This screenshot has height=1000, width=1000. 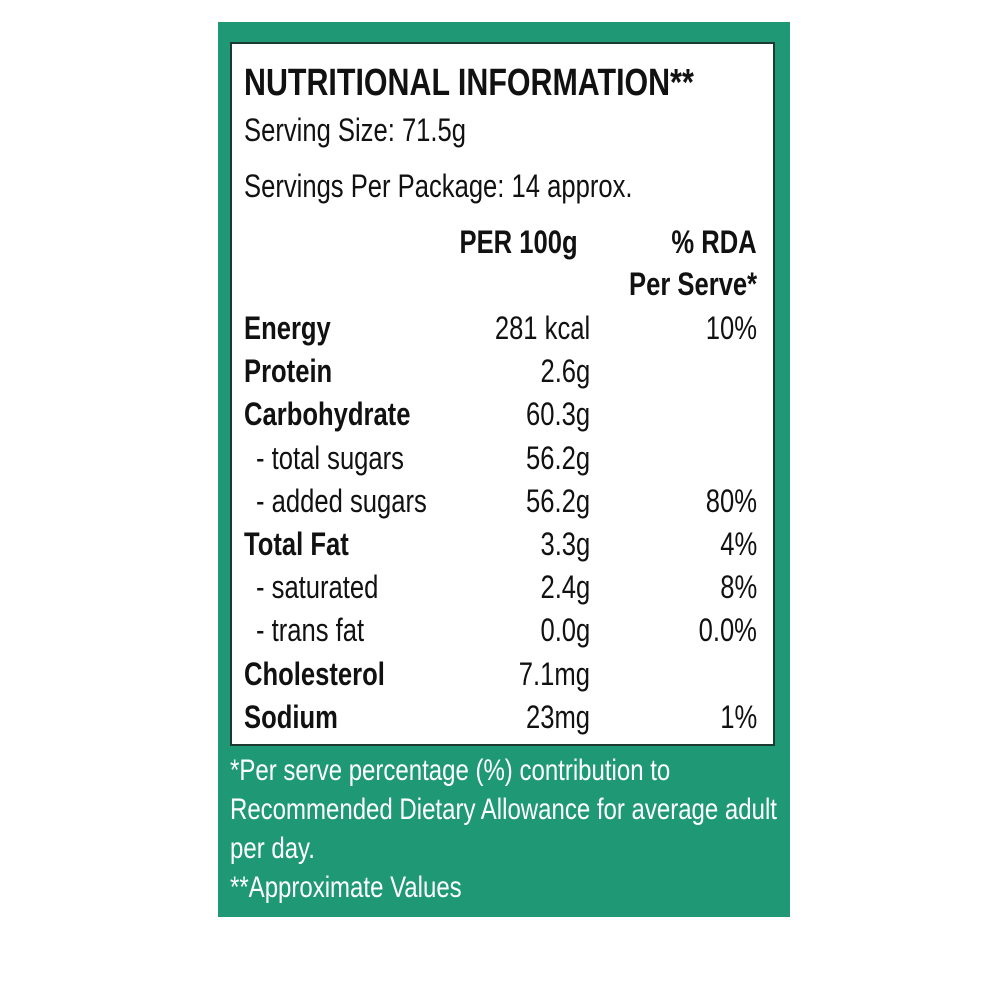 I want to click on nutrient-name: Energy, so click(x=287, y=328).